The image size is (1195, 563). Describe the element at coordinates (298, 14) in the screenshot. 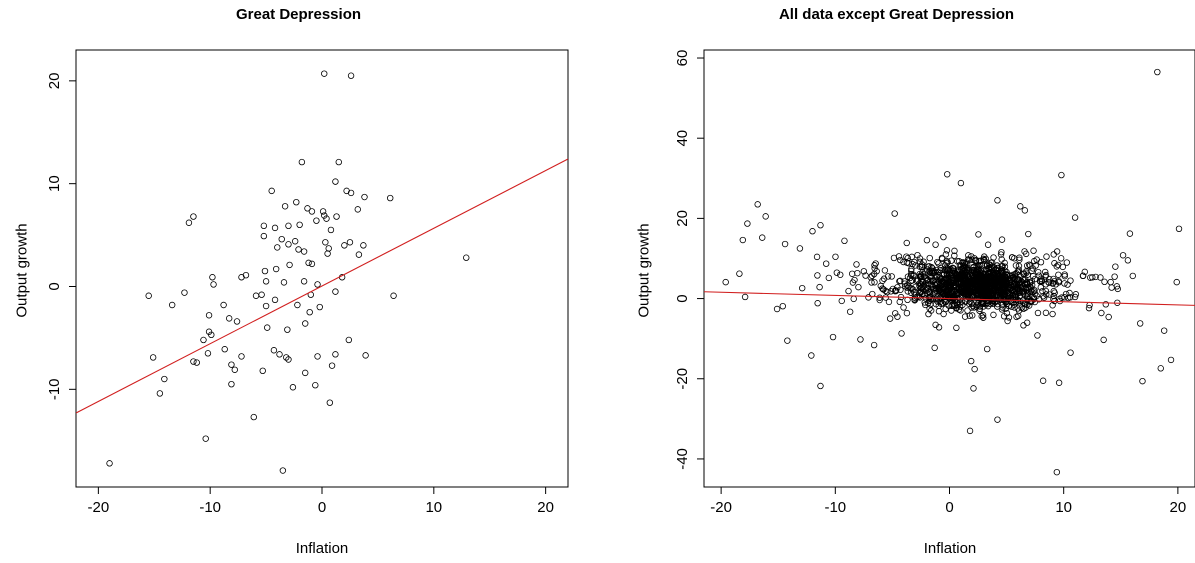

I see `chart-title: Great Depression` at that location.